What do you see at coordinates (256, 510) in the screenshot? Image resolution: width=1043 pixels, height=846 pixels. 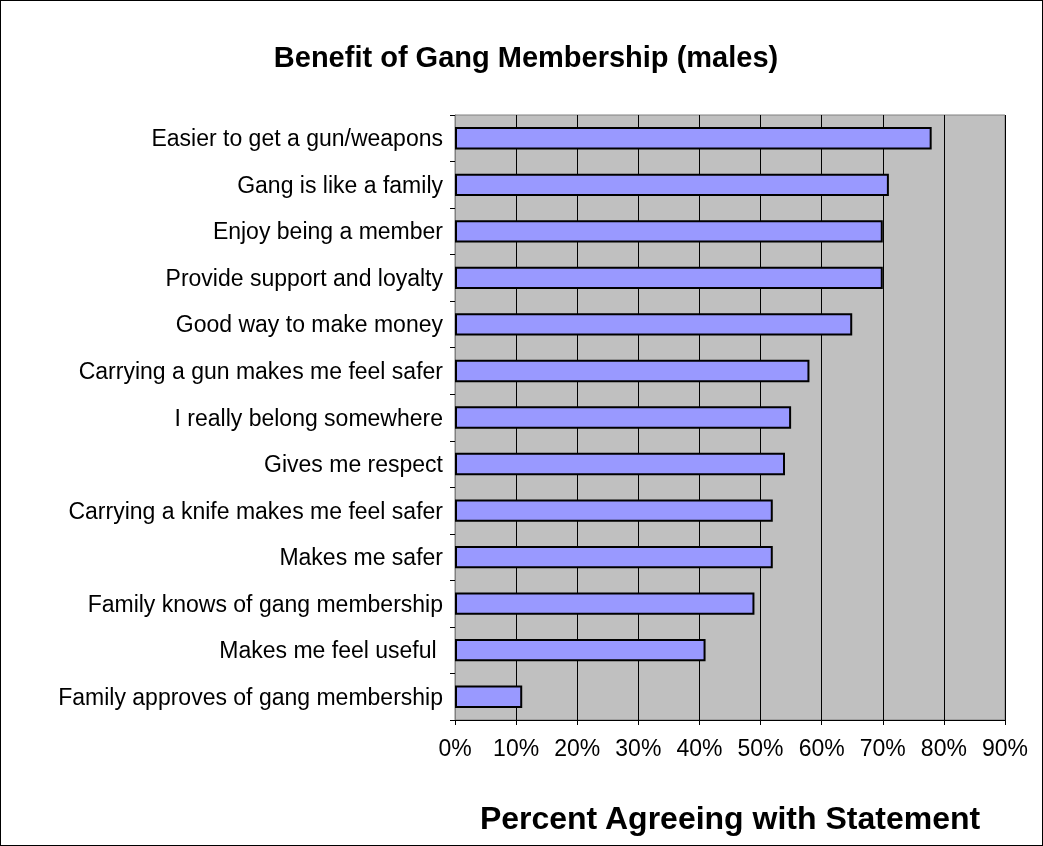 I see `y-tick-label: Carrying a knife makes me feel safer` at bounding box center [256, 510].